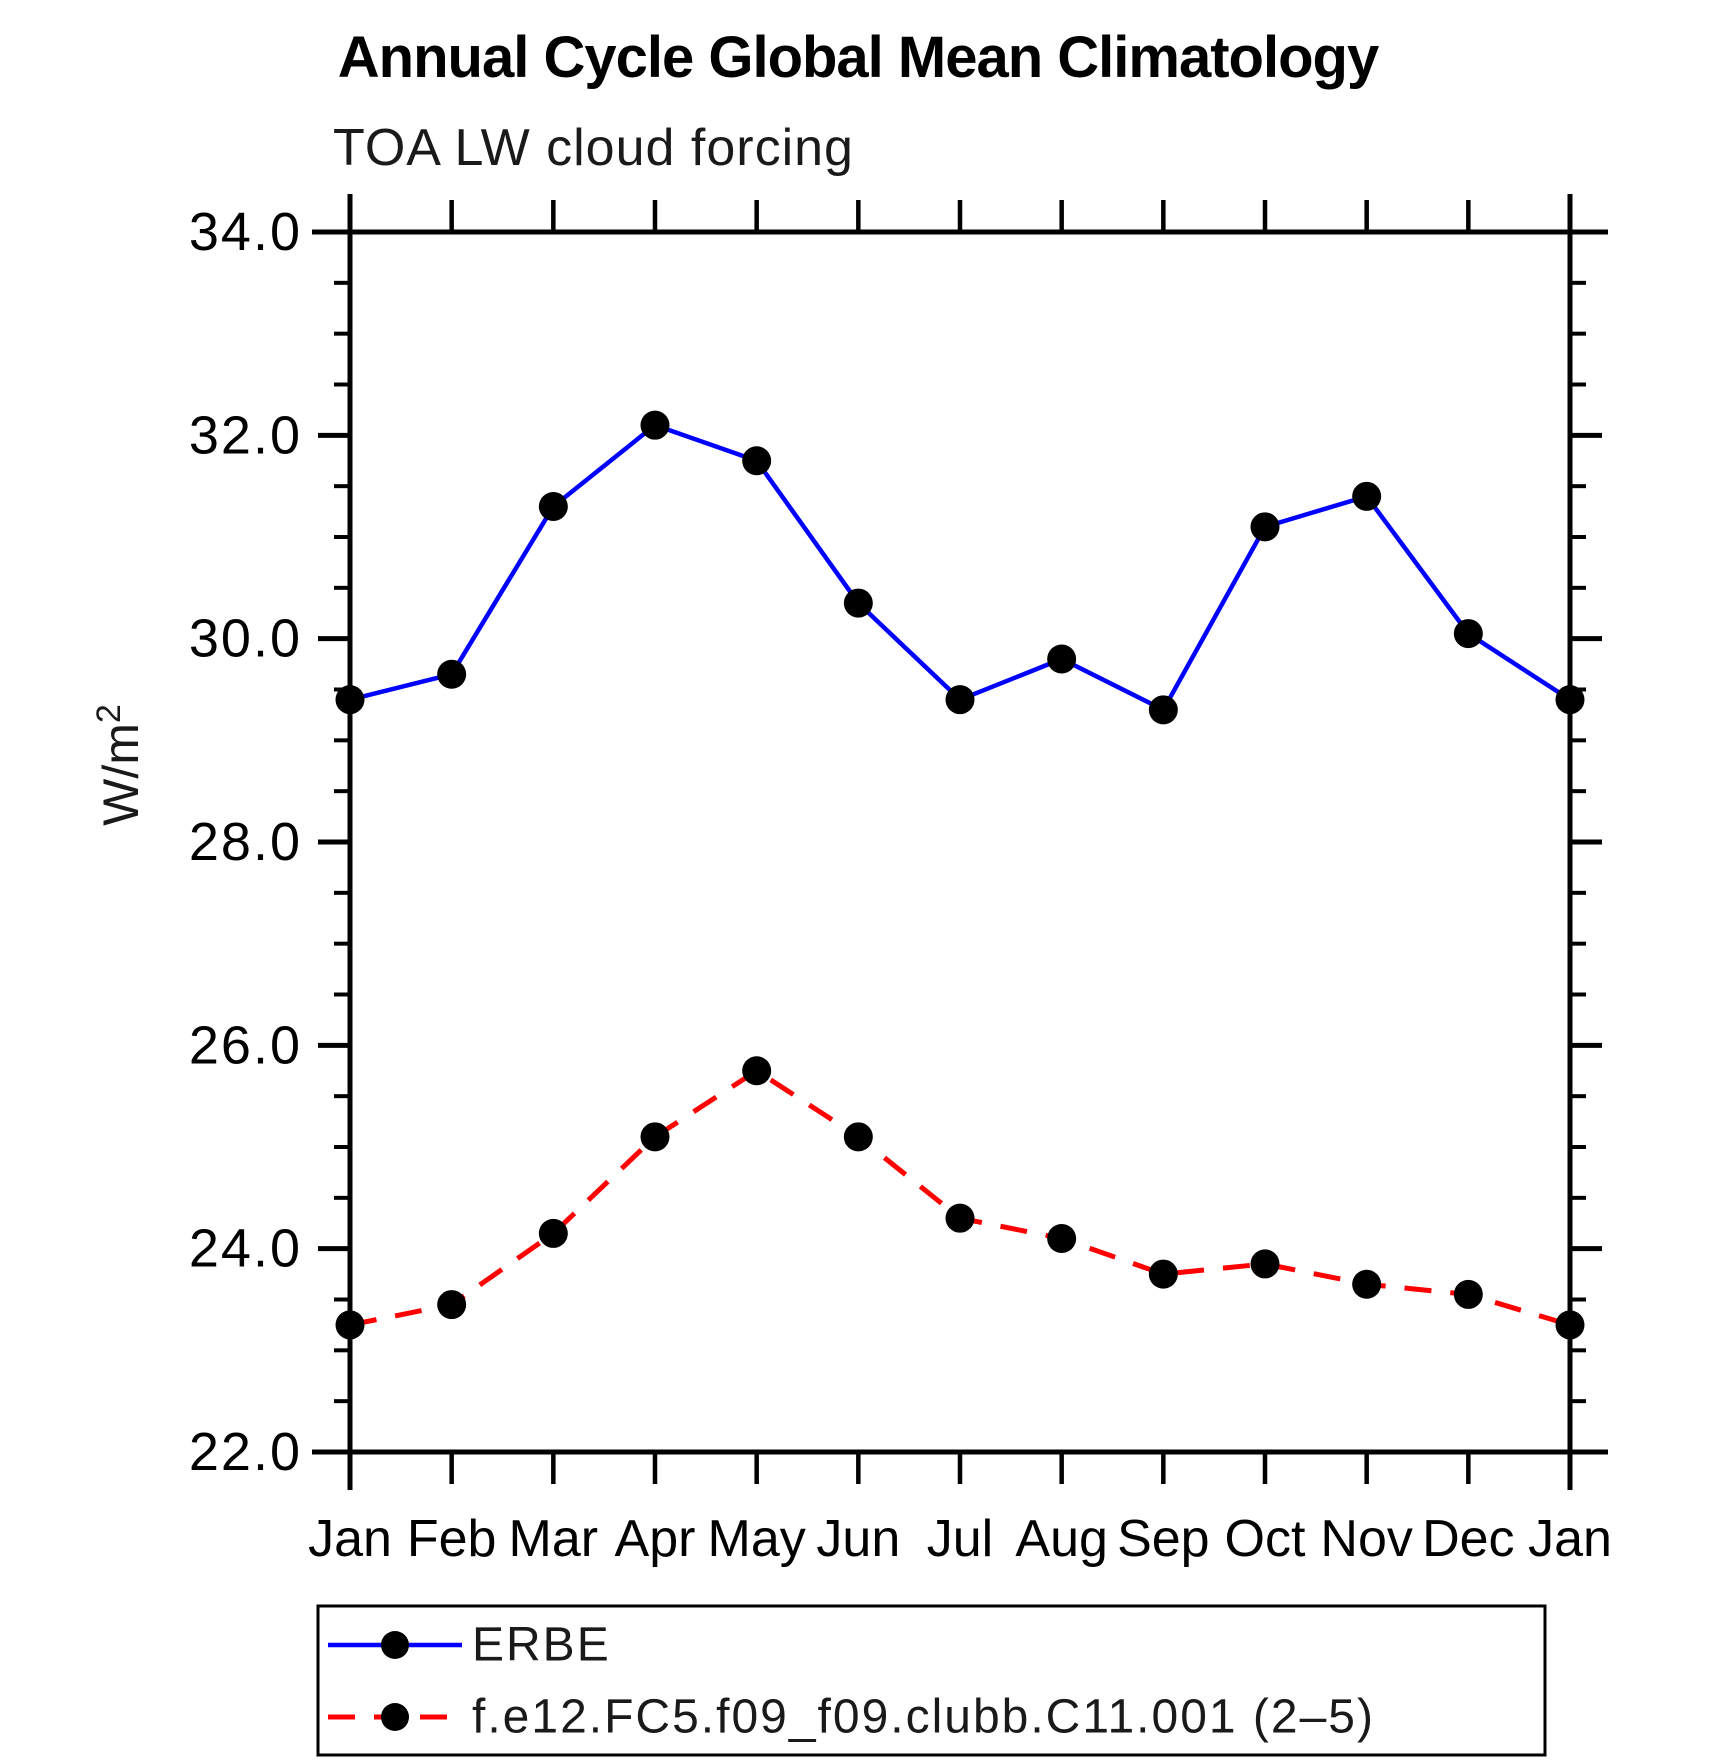 The image size is (1710, 1762). Describe the element at coordinates (109, 714) in the screenshot. I see `y-axis-unit-exponent: 2` at that location.